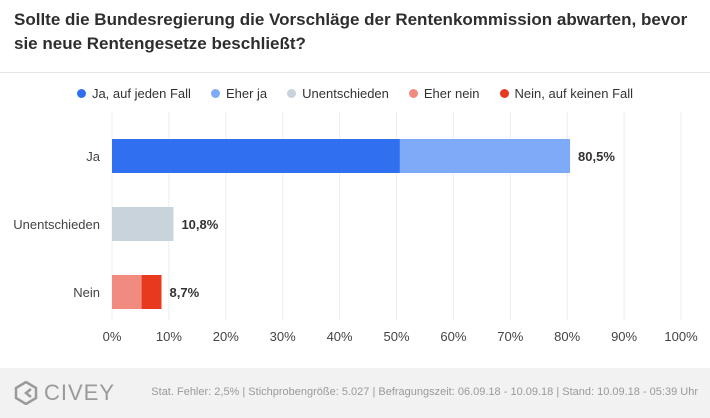  I want to click on x-tick-label: 80%, so click(567, 336).